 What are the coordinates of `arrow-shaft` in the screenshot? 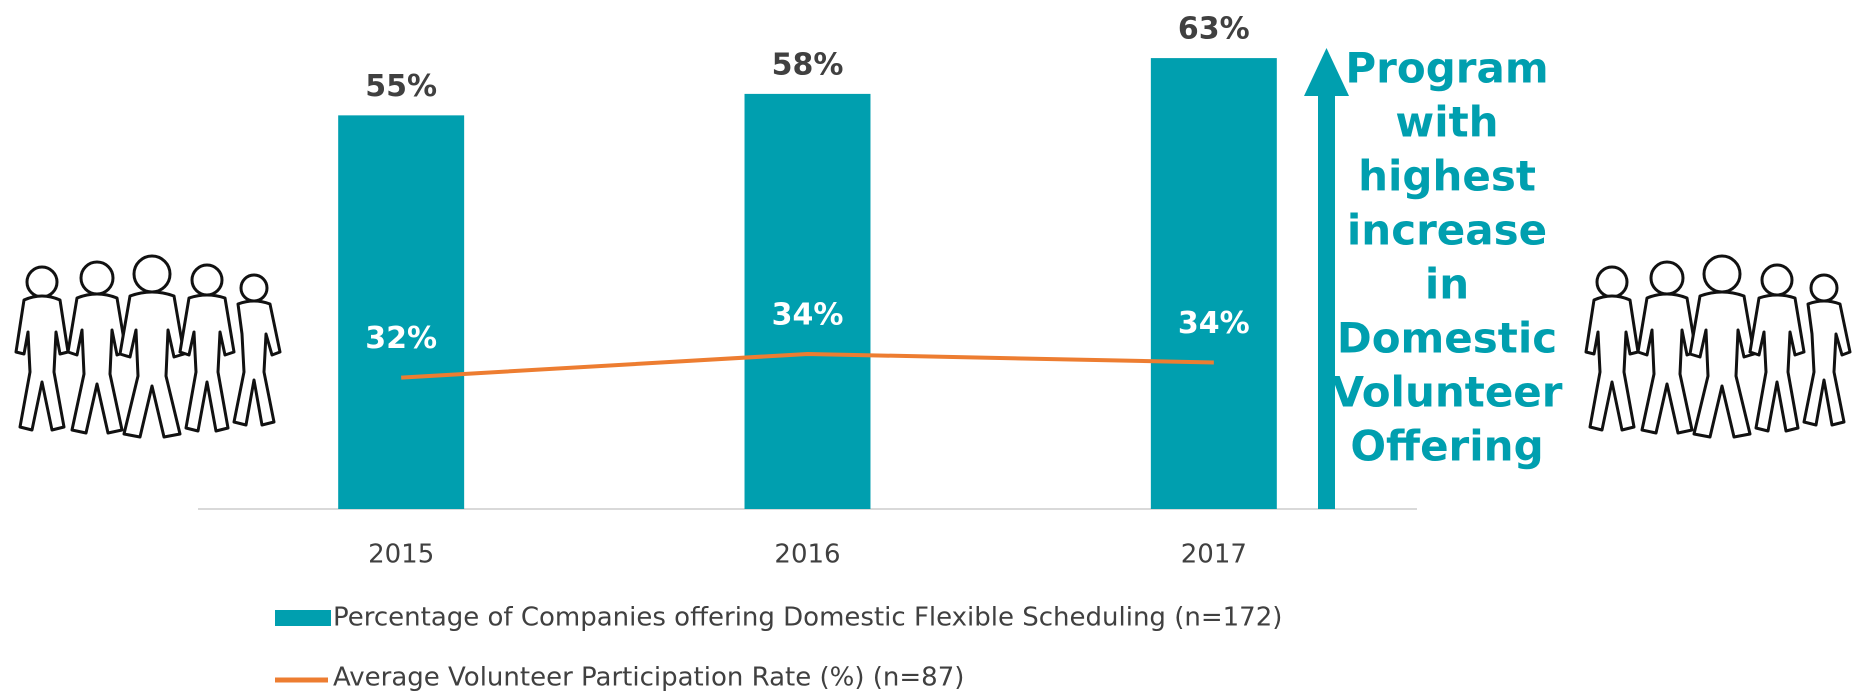 It's located at (1326, 302).